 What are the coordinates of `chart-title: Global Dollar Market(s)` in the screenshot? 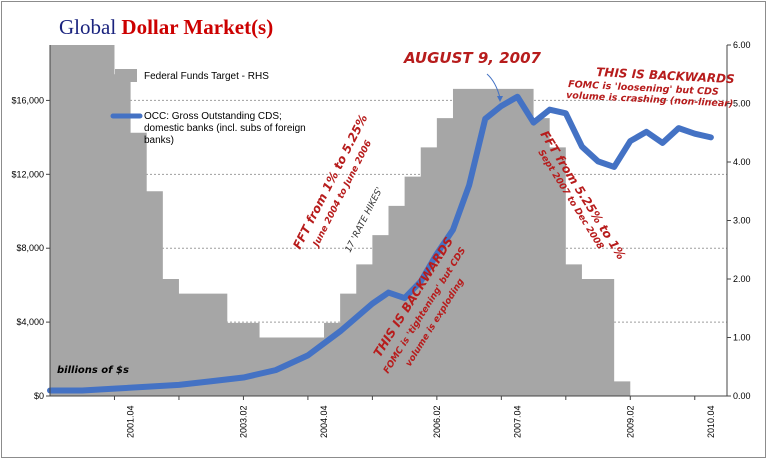 It's located at (166, 27).